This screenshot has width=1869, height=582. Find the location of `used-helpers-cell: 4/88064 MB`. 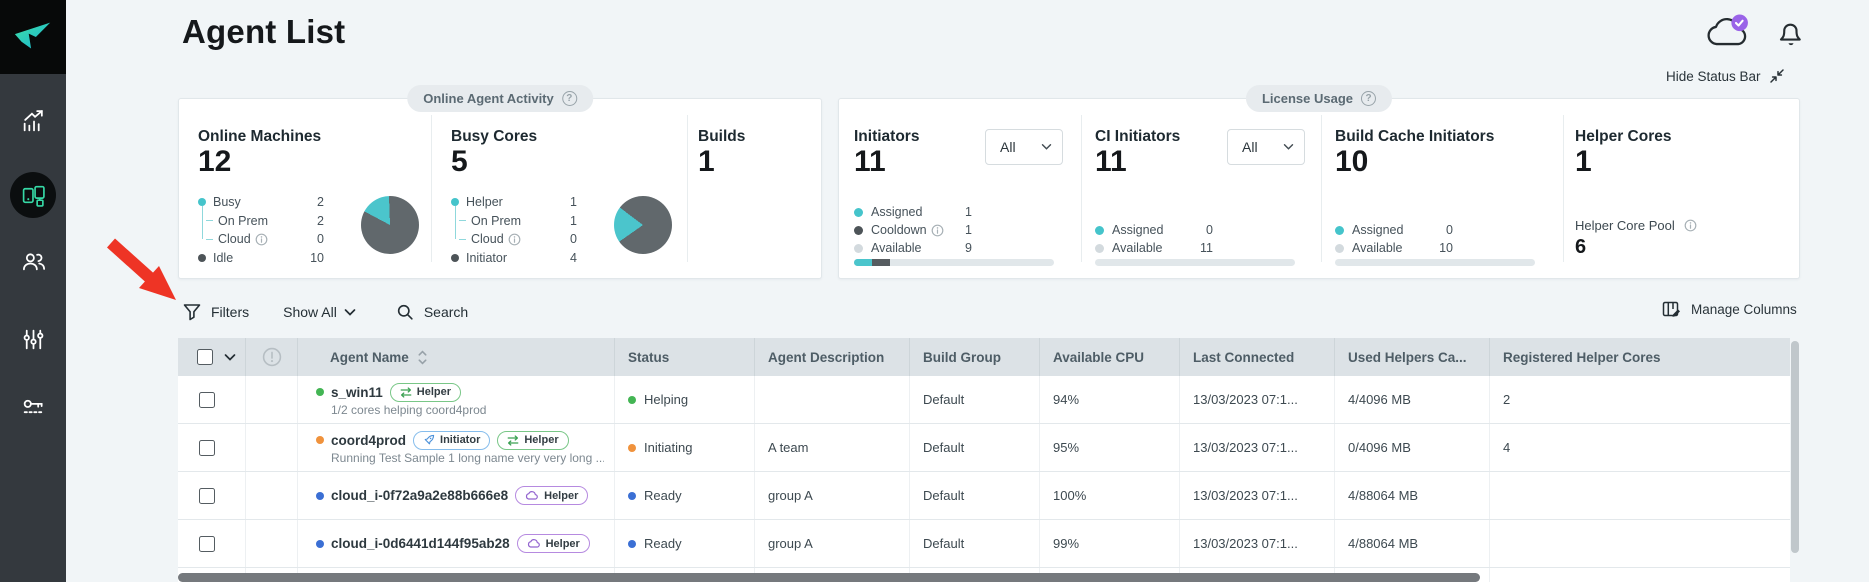

used-helpers-cell: 4/88064 MB is located at coordinates (1412, 543).